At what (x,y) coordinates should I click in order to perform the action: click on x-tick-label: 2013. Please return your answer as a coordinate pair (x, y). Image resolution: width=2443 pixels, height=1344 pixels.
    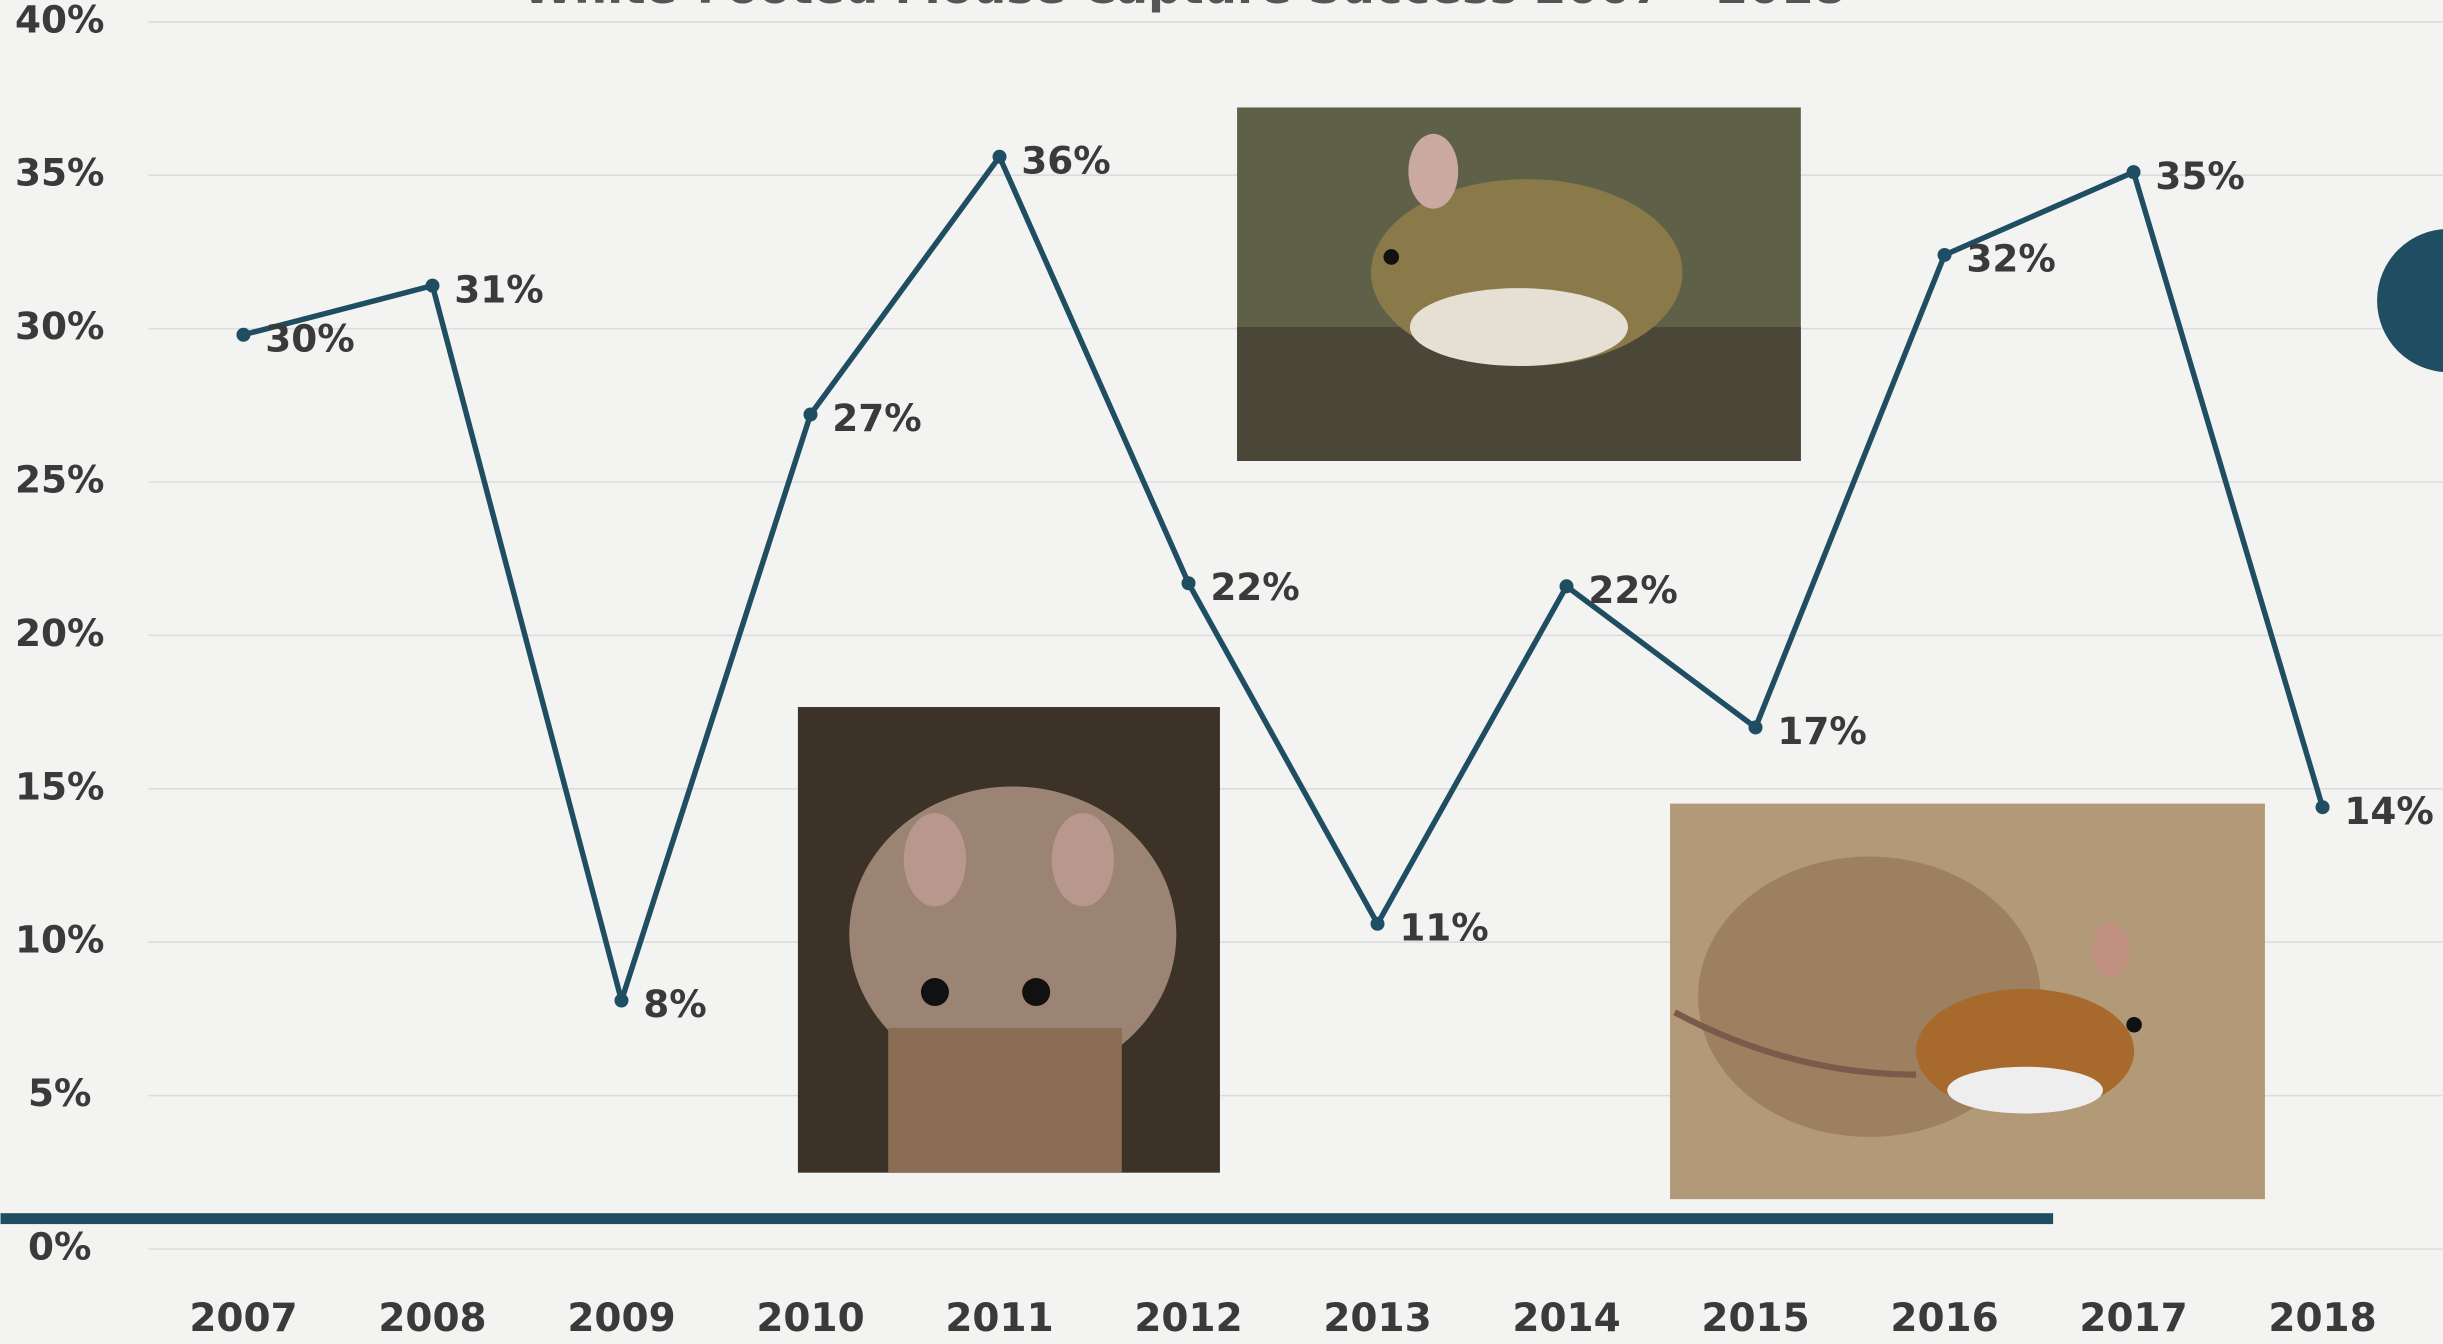
    Looking at the image, I should click on (1377, 1318).